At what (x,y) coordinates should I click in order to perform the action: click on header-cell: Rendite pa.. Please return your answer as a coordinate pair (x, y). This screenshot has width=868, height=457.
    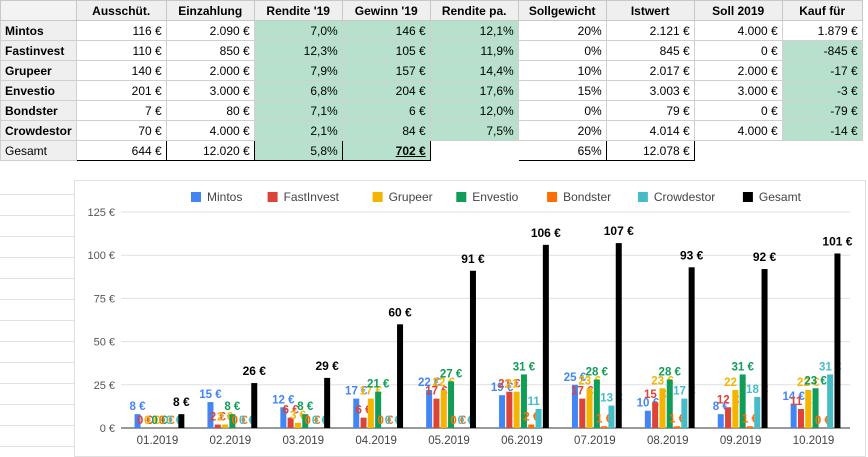
    Looking at the image, I should click on (474, 10).